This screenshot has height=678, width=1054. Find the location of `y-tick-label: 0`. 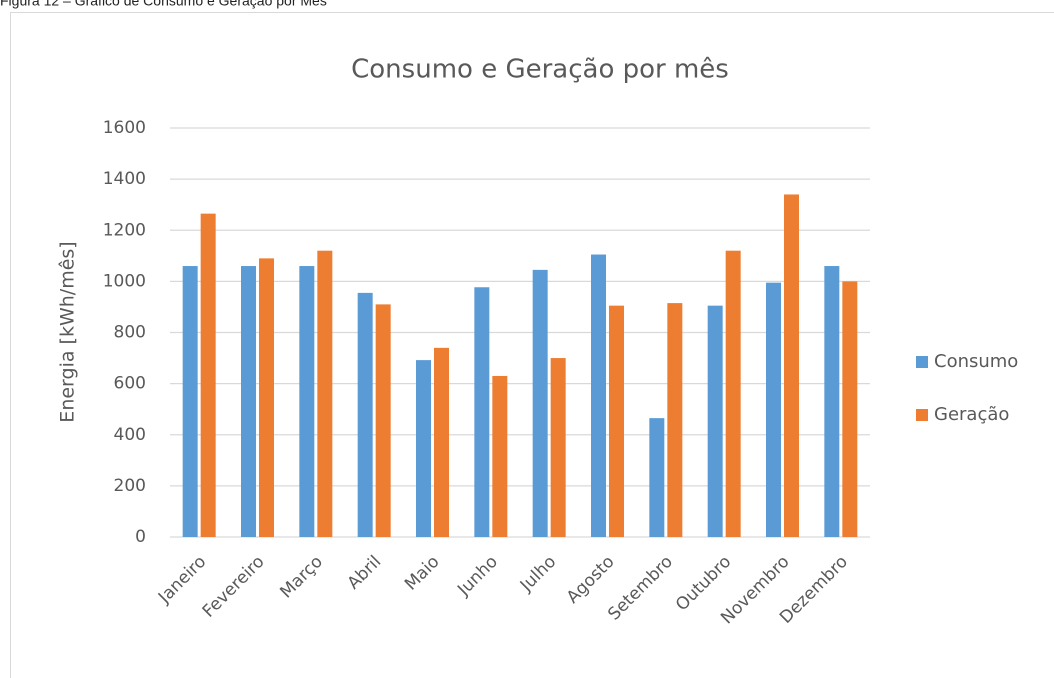

y-tick-label: 0 is located at coordinates (140, 537).